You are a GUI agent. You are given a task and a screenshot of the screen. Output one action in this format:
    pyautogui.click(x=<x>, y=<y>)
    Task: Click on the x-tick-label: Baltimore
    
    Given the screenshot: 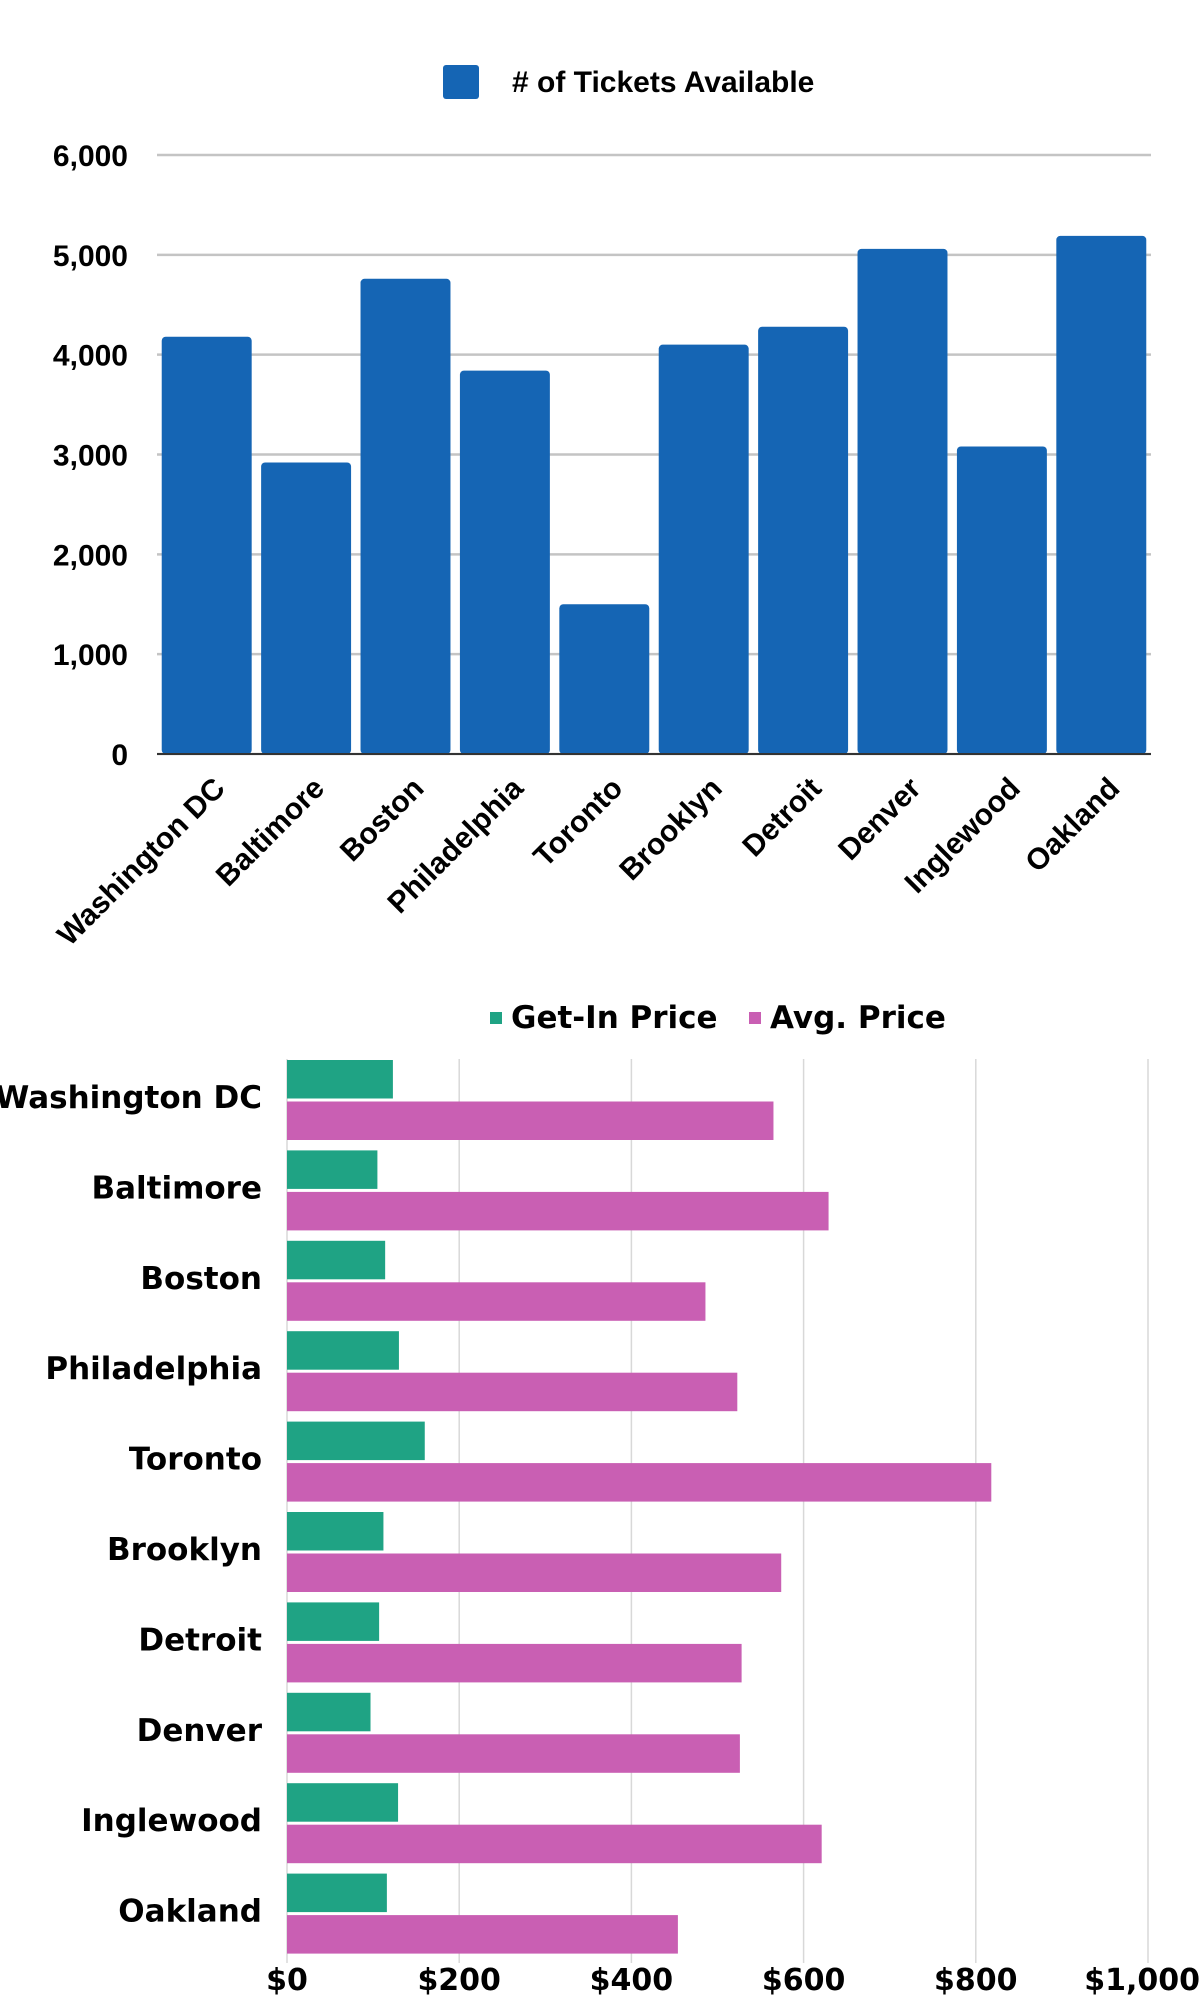 What is the action you would take?
    pyautogui.click(x=270, y=832)
    